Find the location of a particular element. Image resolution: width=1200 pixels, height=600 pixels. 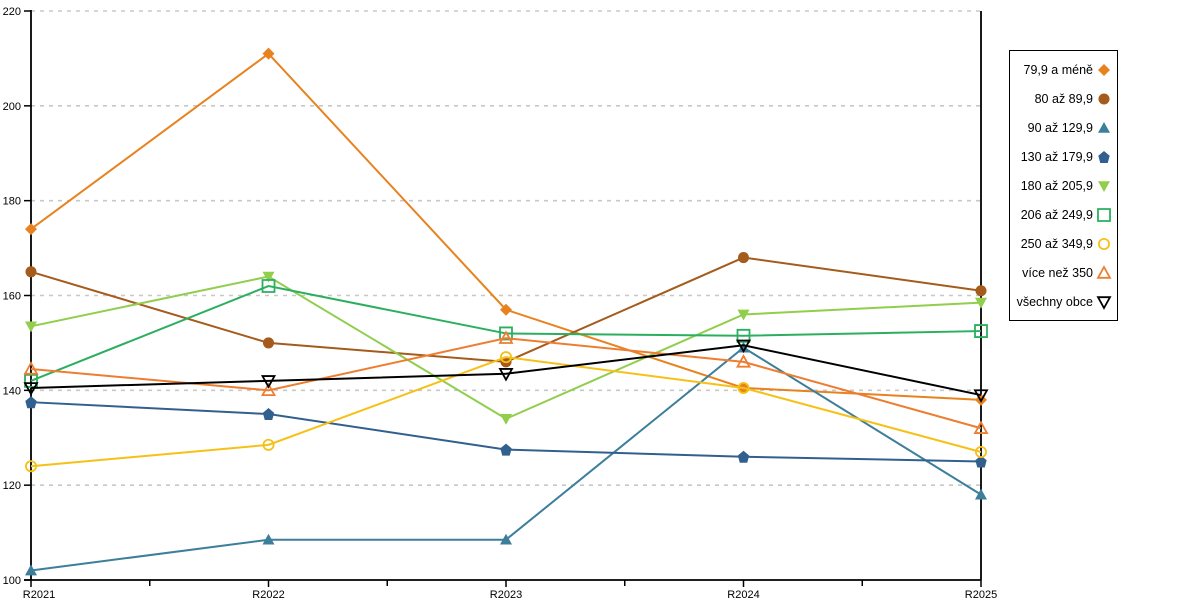

legend-item-label: 180 až 205,9 is located at coordinates (1056, 185).